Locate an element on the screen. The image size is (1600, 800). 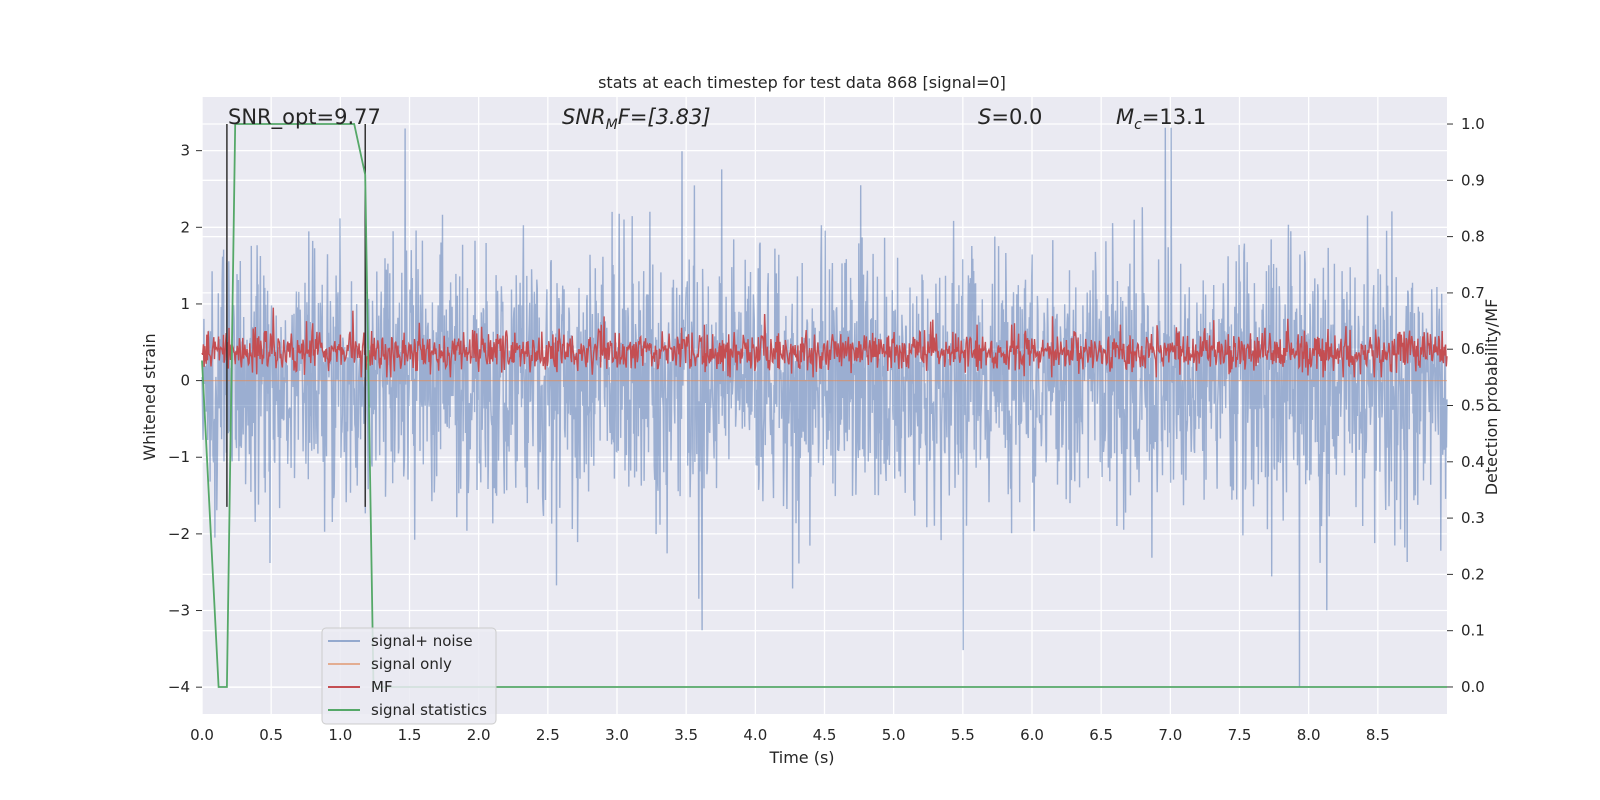
y-tick-label: 0 is located at coordinates (185, 381).